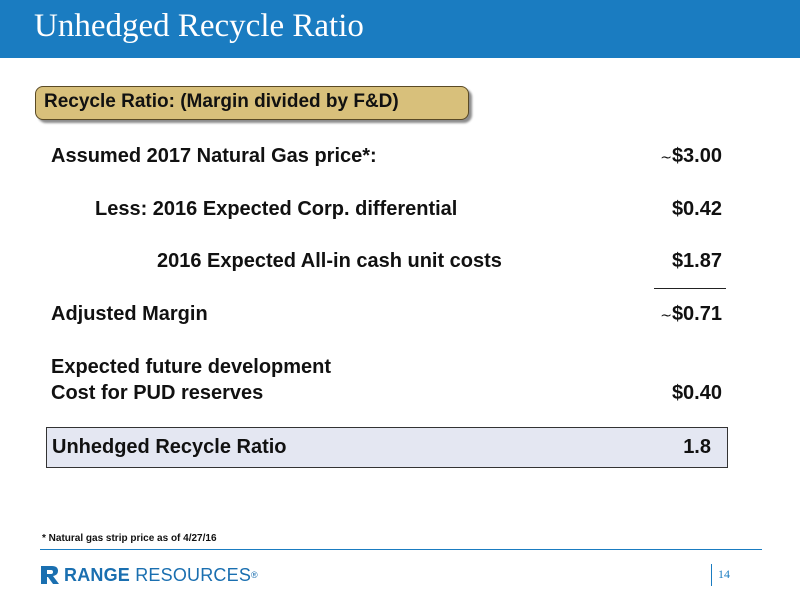 The width and height of the screenshot is (800, 600). I want to click on result-label: Unhedged Recycle Ratio, so click(169, 447).